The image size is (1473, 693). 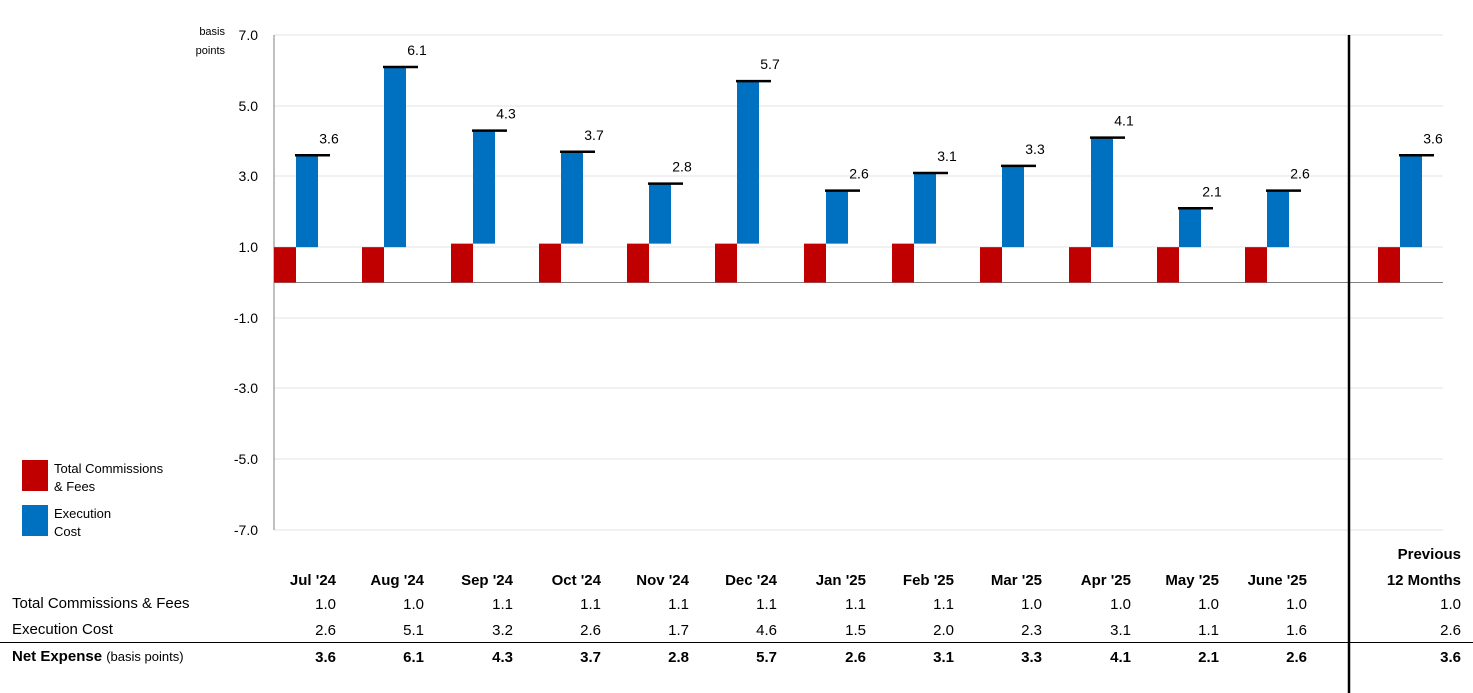 I want to click on net-data-label-9: 4.1, so click(x=1124, y=121).